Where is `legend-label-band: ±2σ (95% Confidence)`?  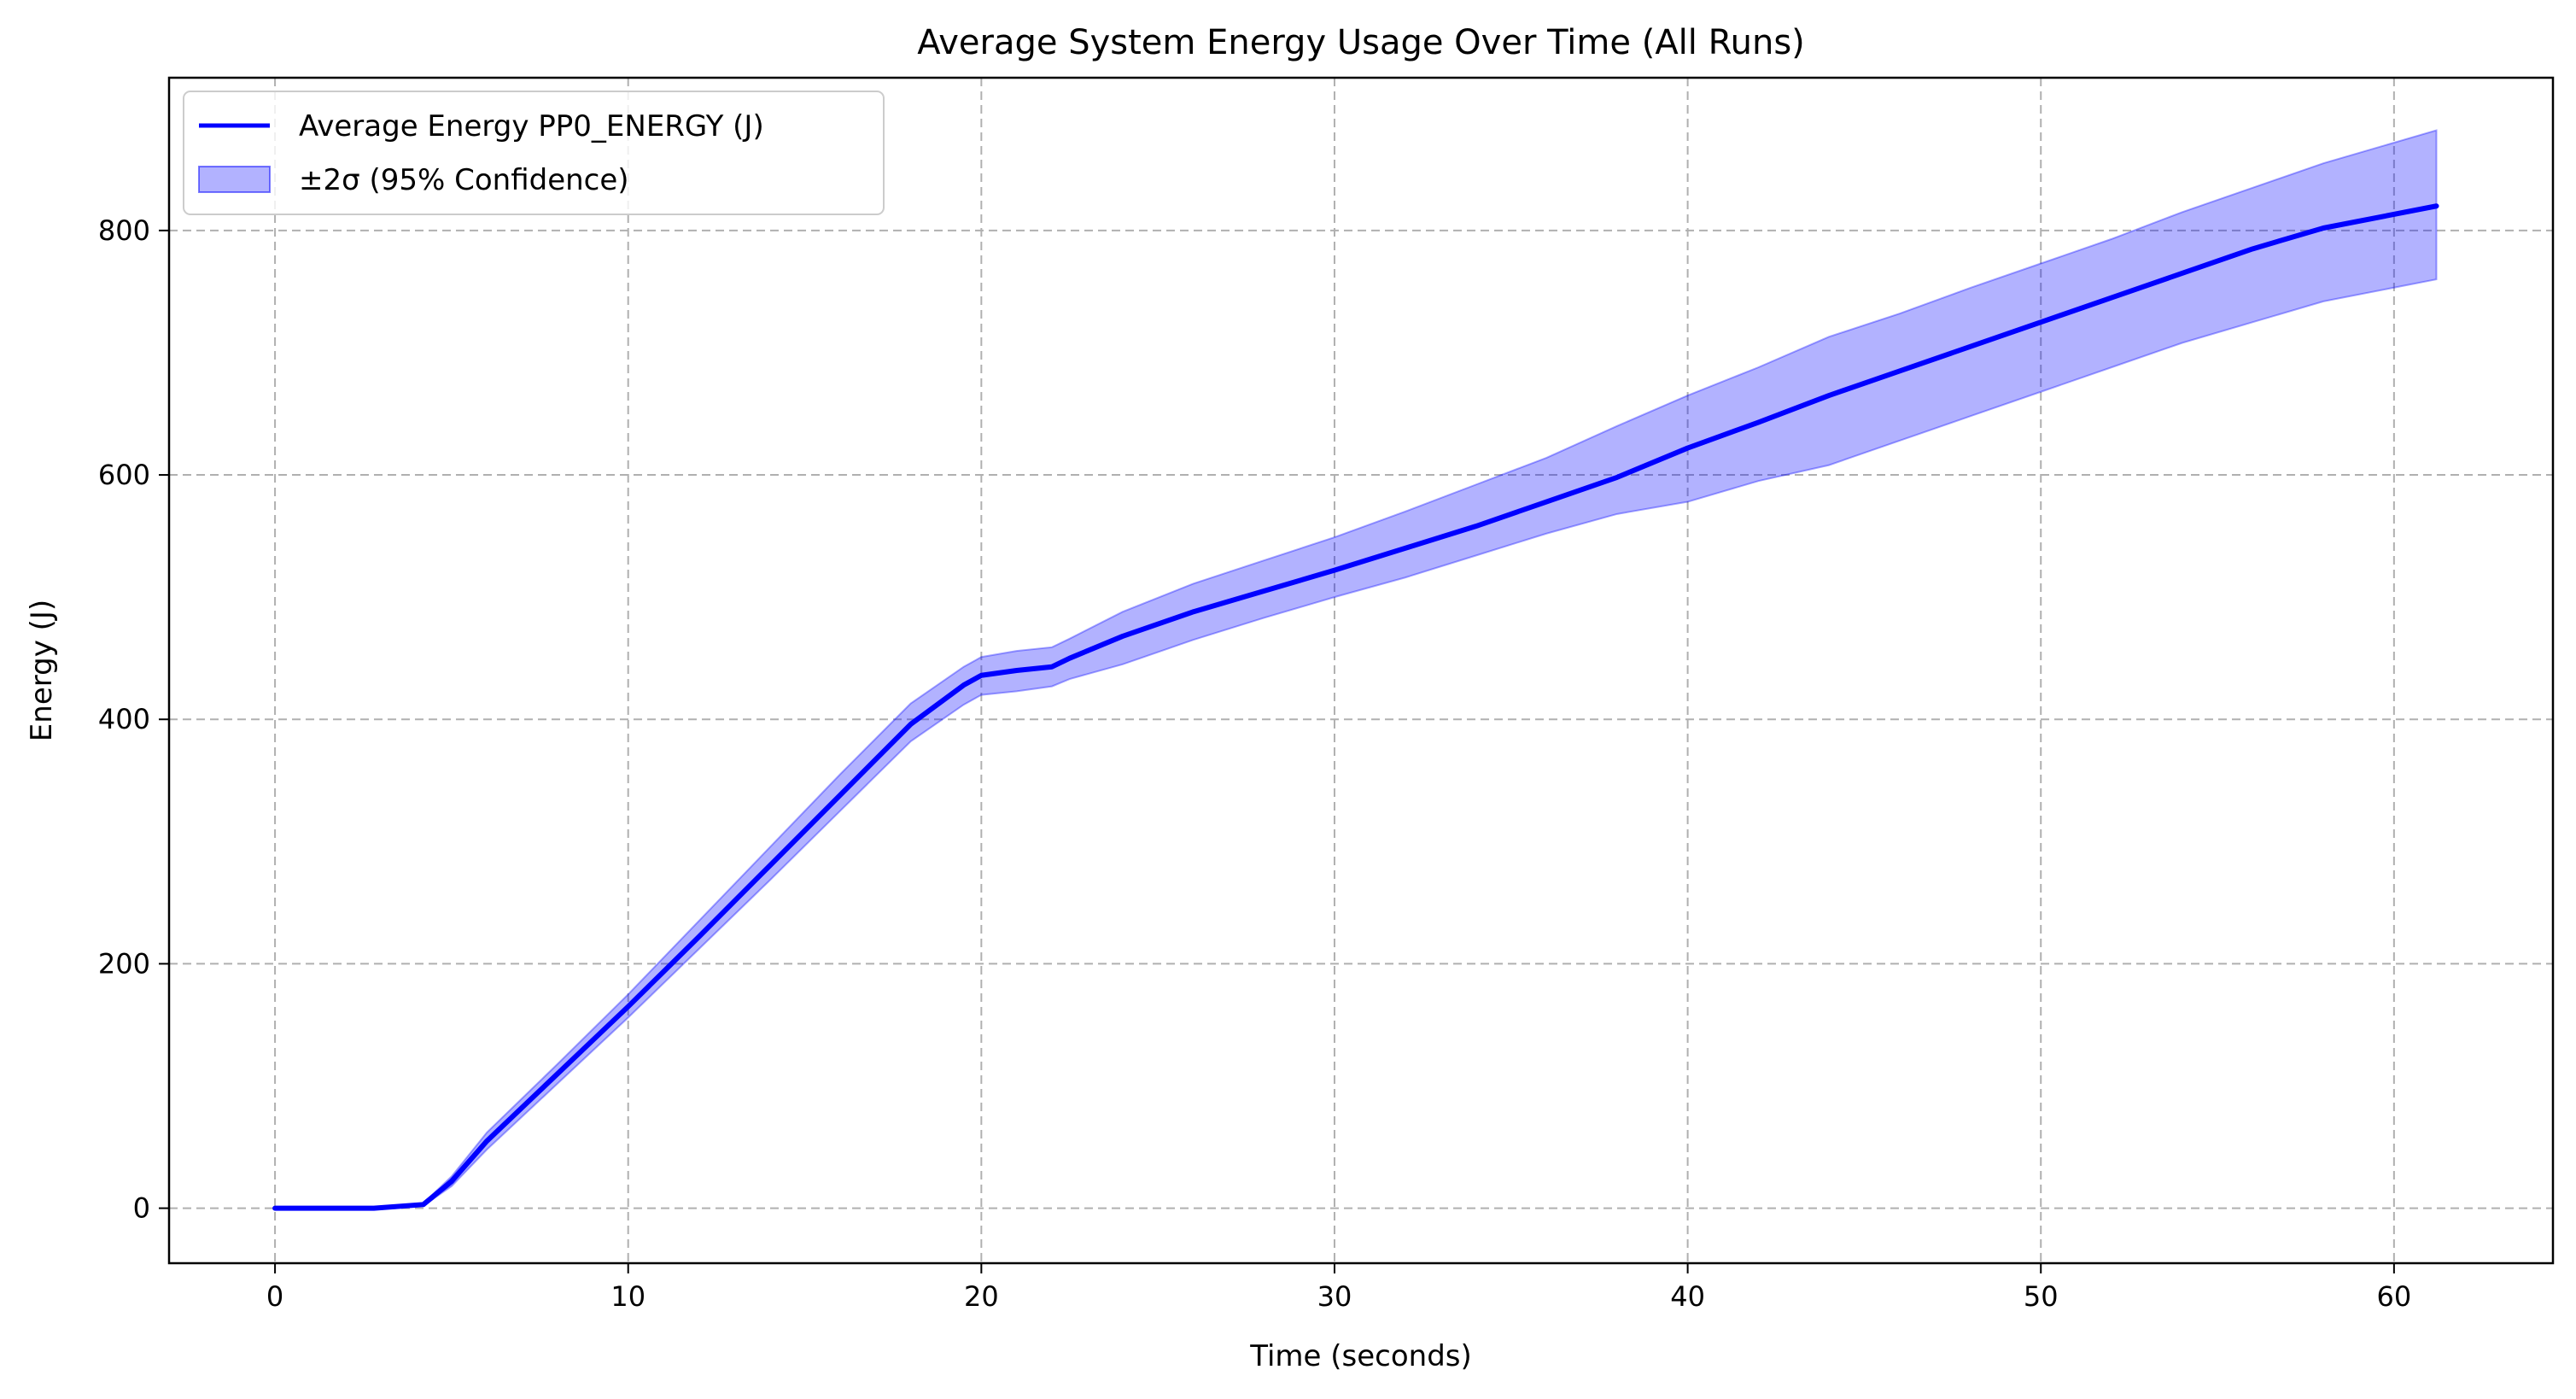
legend-label-band: ±2σ (95% Confidence) is located at coordinates (464, 180).